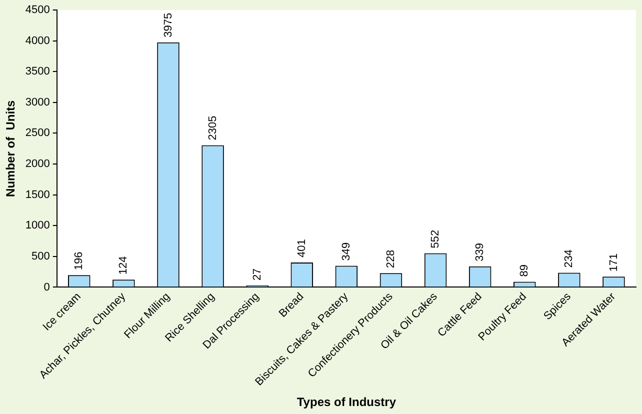  I want to click on y-tick-label: 500, so click(41, 256).